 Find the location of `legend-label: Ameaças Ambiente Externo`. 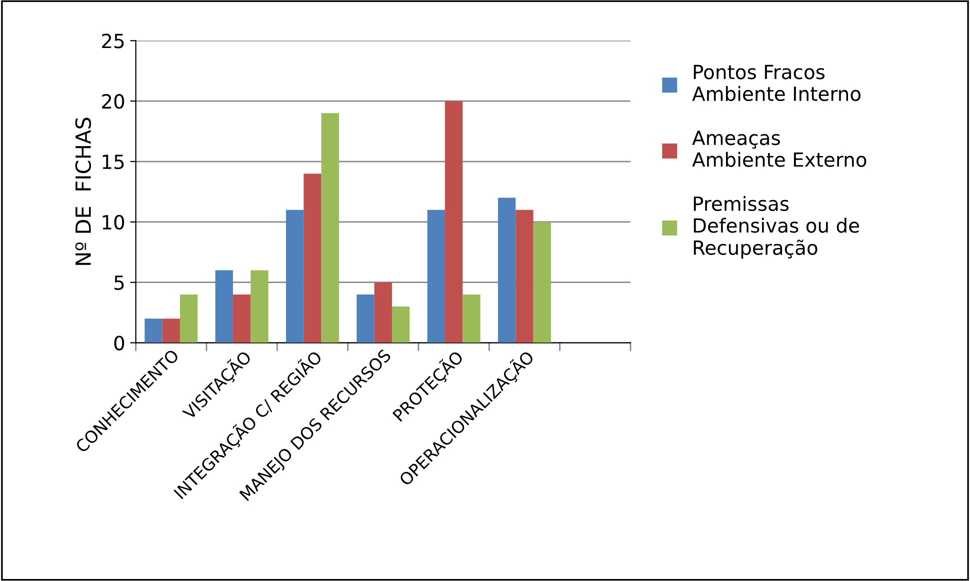

legend-label: Ameaças Ambiente Externo is located at coordinates (779, 148).